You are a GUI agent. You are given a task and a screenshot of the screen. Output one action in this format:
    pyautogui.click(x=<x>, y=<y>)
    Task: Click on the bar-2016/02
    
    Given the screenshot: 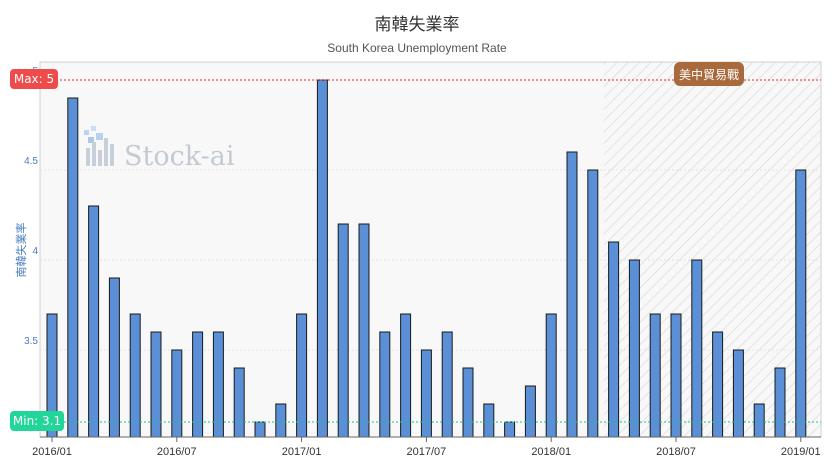 What is the action you would take?
    pyautogui.click(x=73, y=267)
    